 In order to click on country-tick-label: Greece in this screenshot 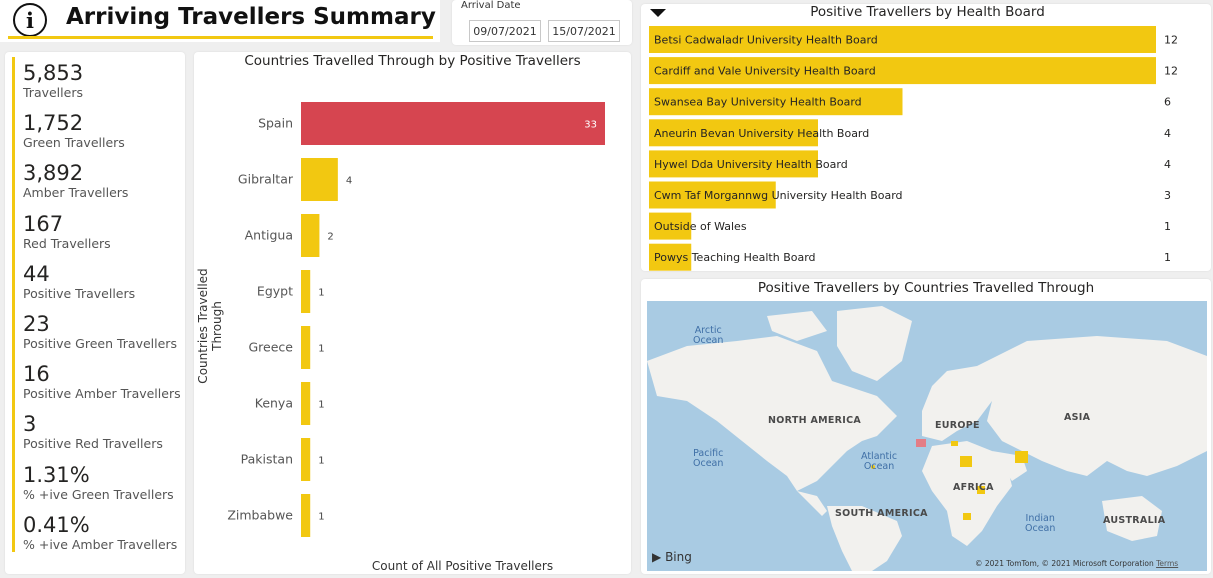, I will do `click(271, 347)`.